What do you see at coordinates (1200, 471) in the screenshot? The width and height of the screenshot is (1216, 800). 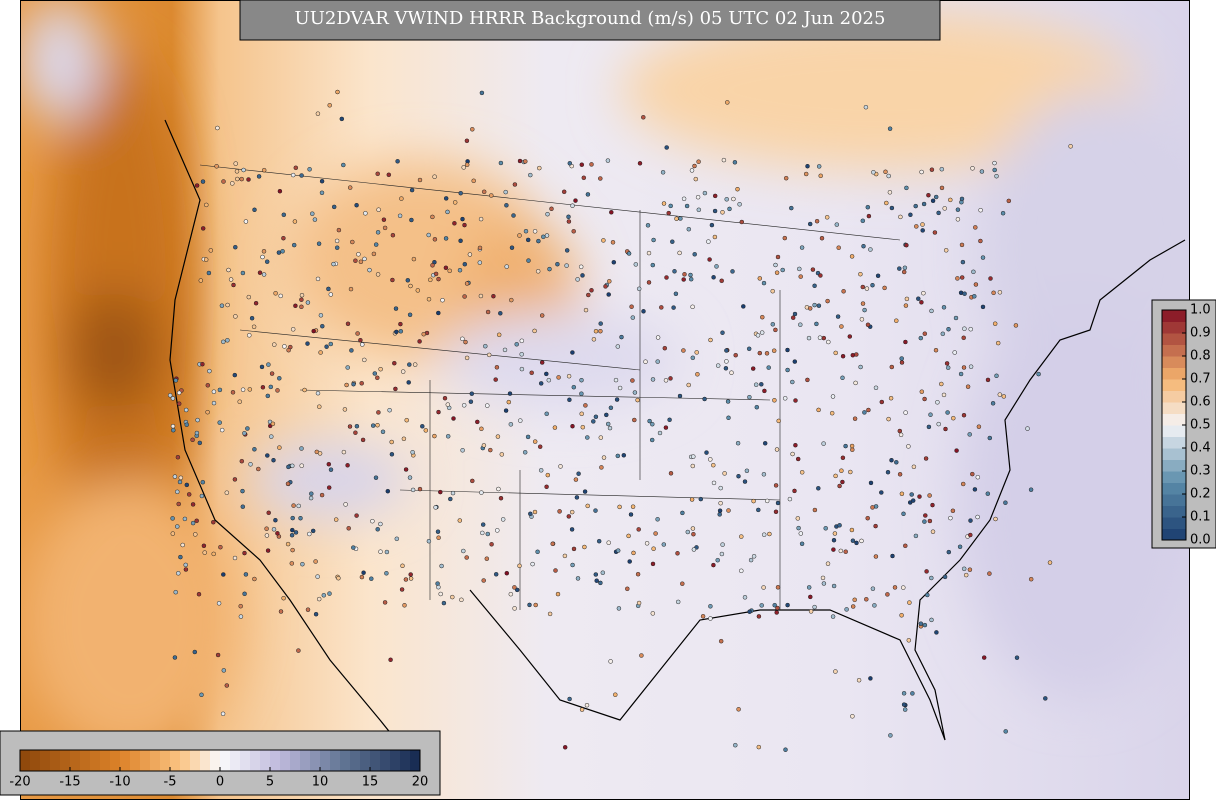 I see `colorbar-tick-label: 0.3` at bounding box center [1200, 471].